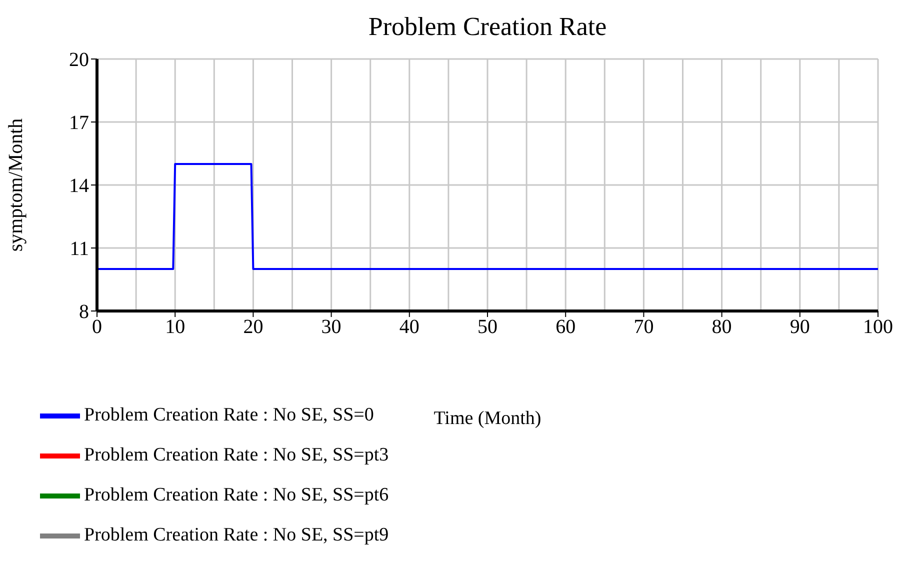 This screenshot has width=901, height=585. I want to click on x-tick-label: 10, so click(175, 327).